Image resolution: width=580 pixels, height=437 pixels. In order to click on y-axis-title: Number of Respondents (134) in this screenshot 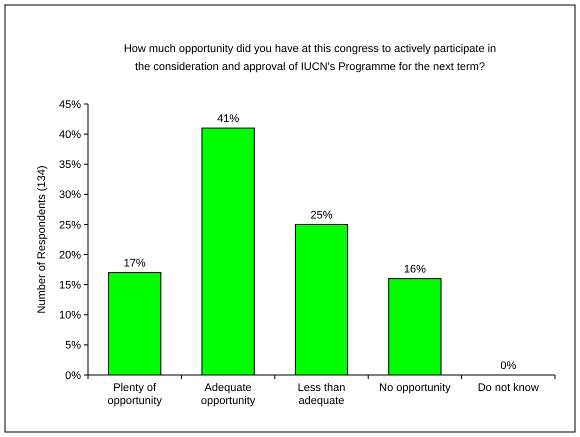, I will do `click(42, 240)`.